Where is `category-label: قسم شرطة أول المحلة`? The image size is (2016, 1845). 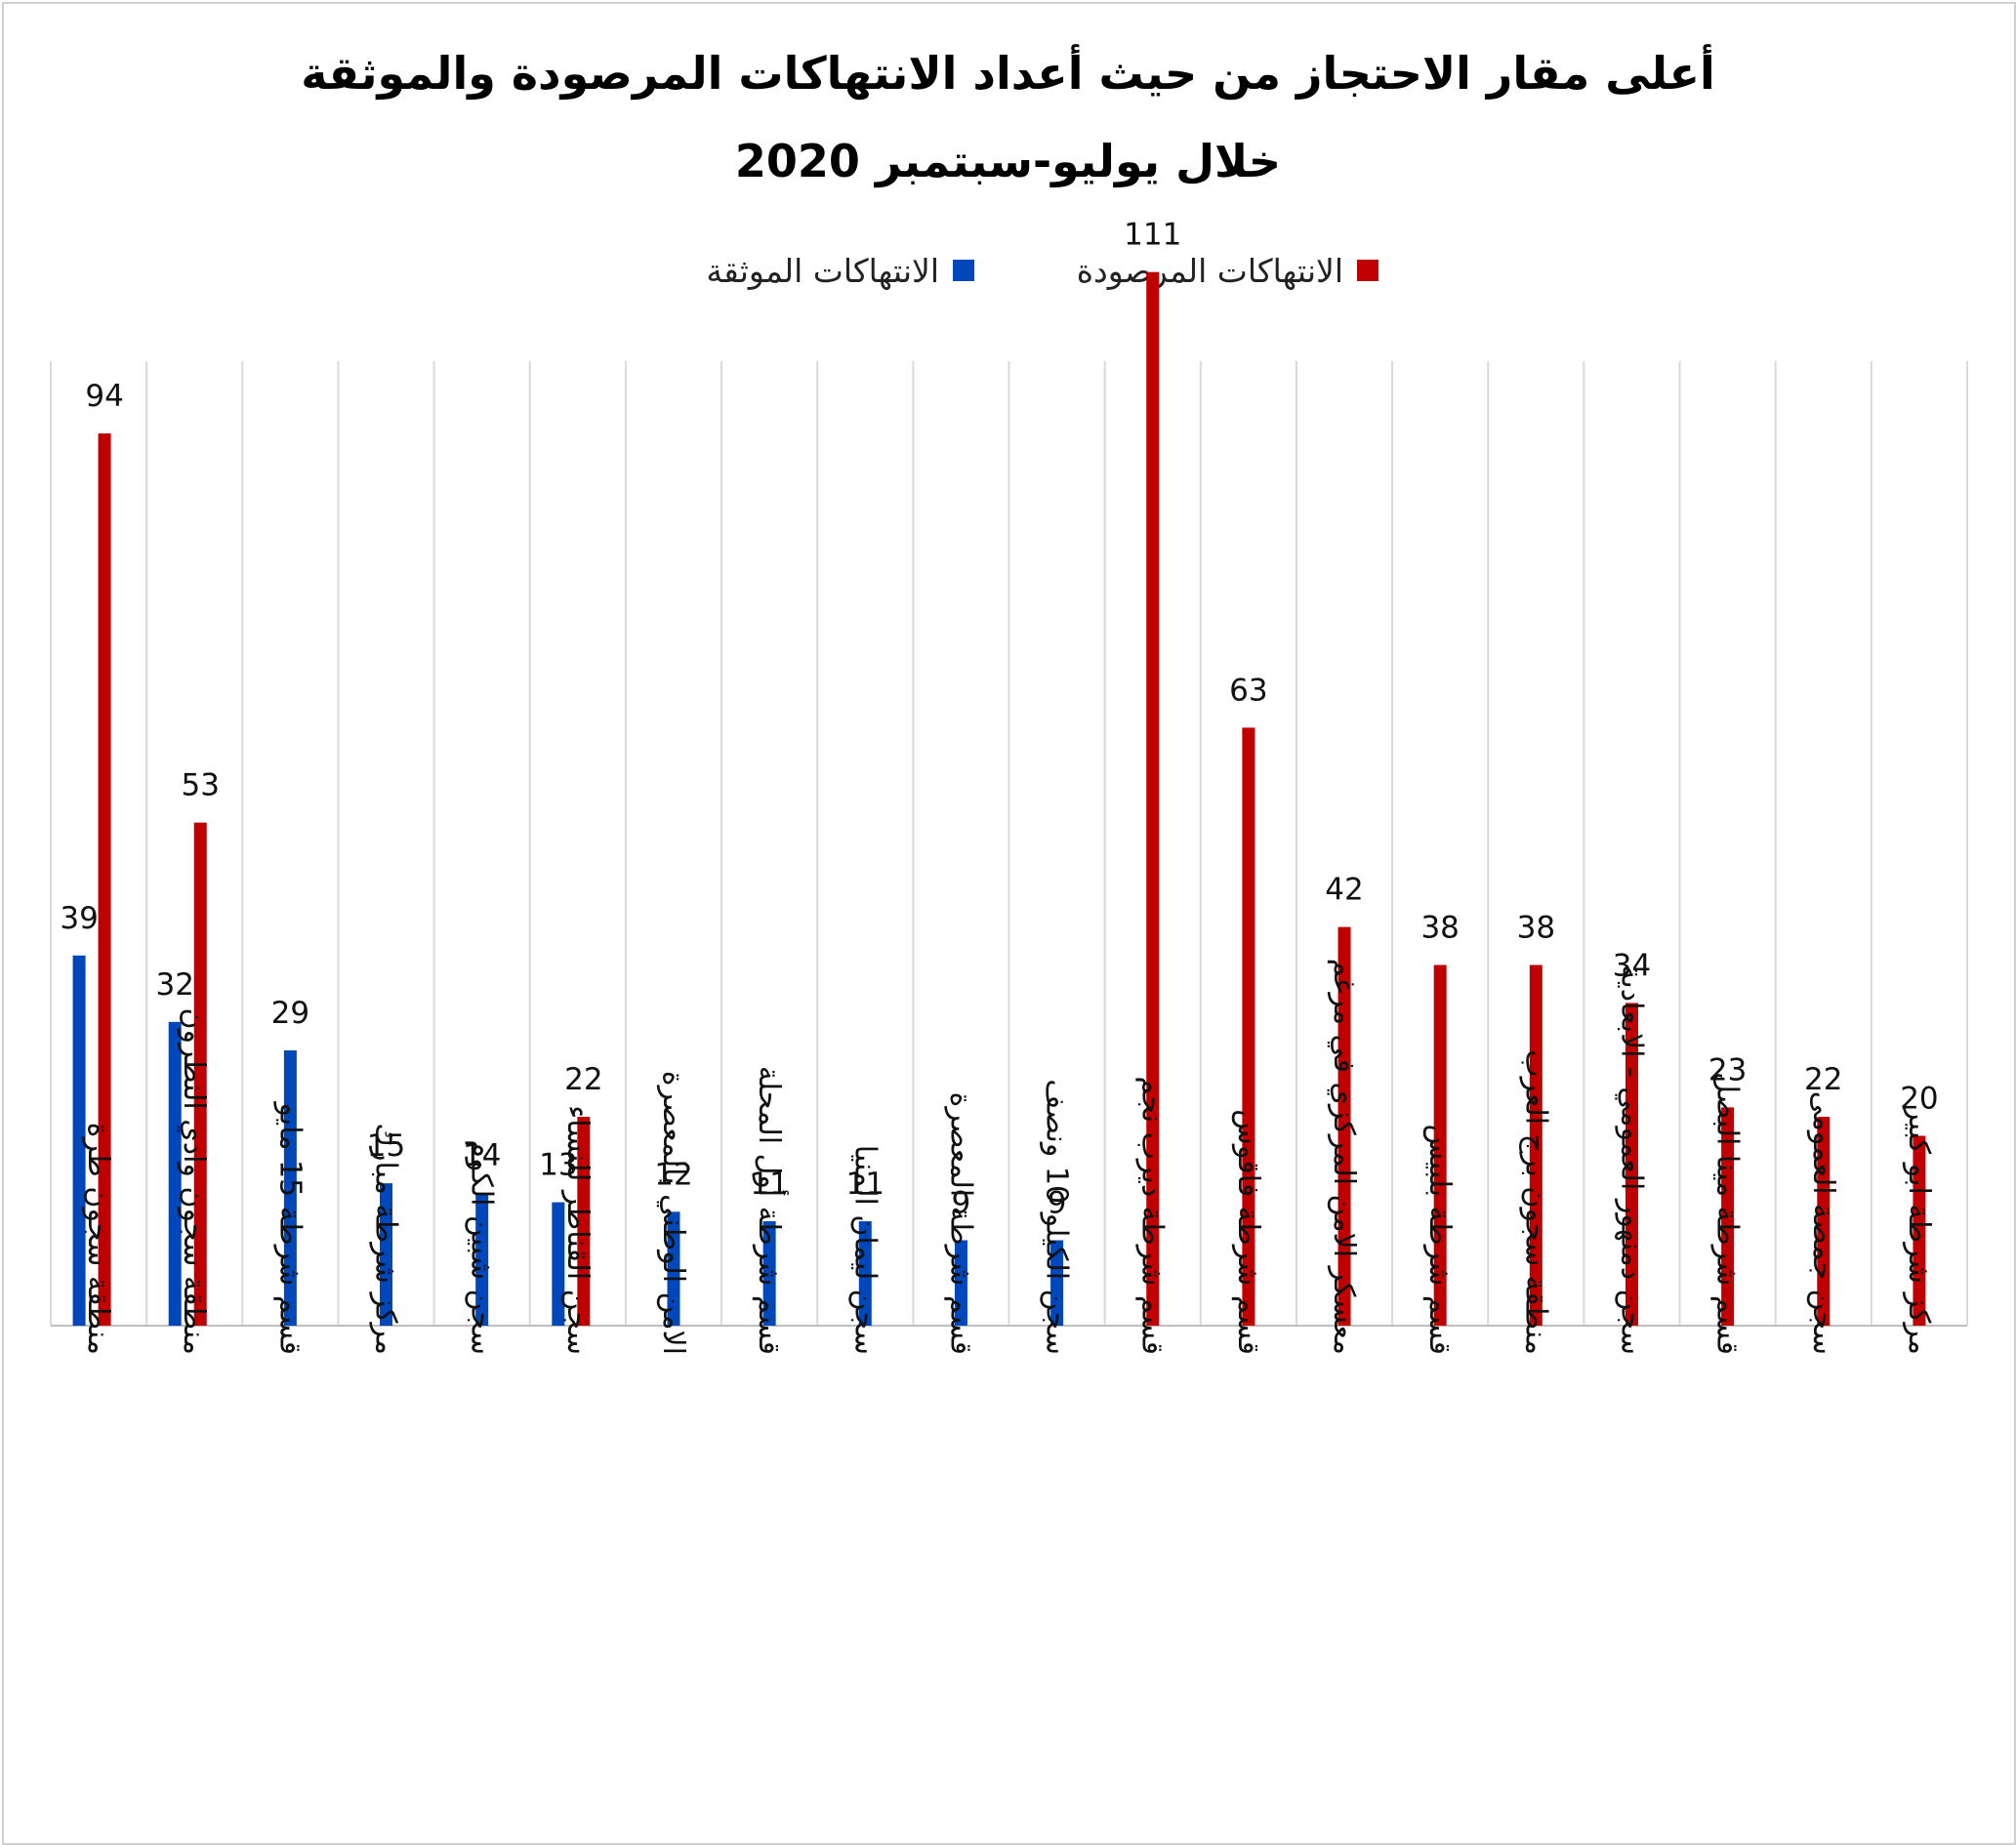 category-label: قسم شرطة أول المحلة is located at coordinates (771, 1210).